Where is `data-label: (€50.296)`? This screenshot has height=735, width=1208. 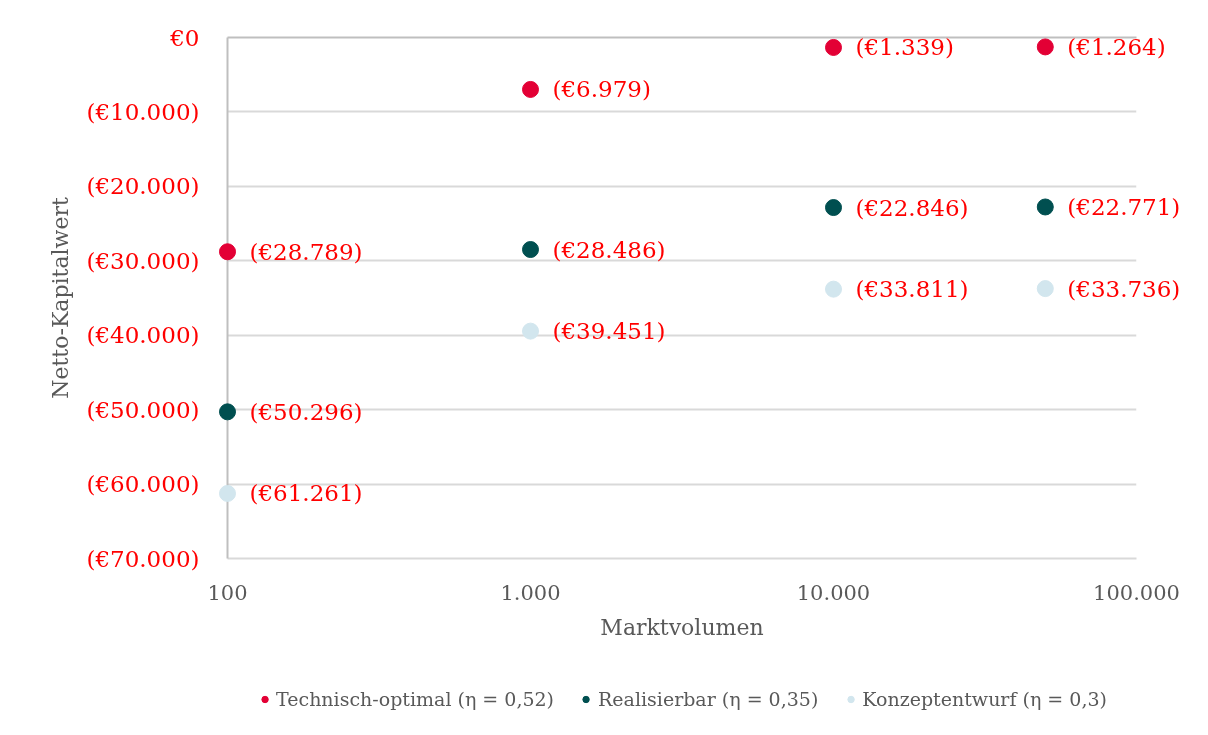 data-label: (€50.296) is located at coordinates (306, 411).